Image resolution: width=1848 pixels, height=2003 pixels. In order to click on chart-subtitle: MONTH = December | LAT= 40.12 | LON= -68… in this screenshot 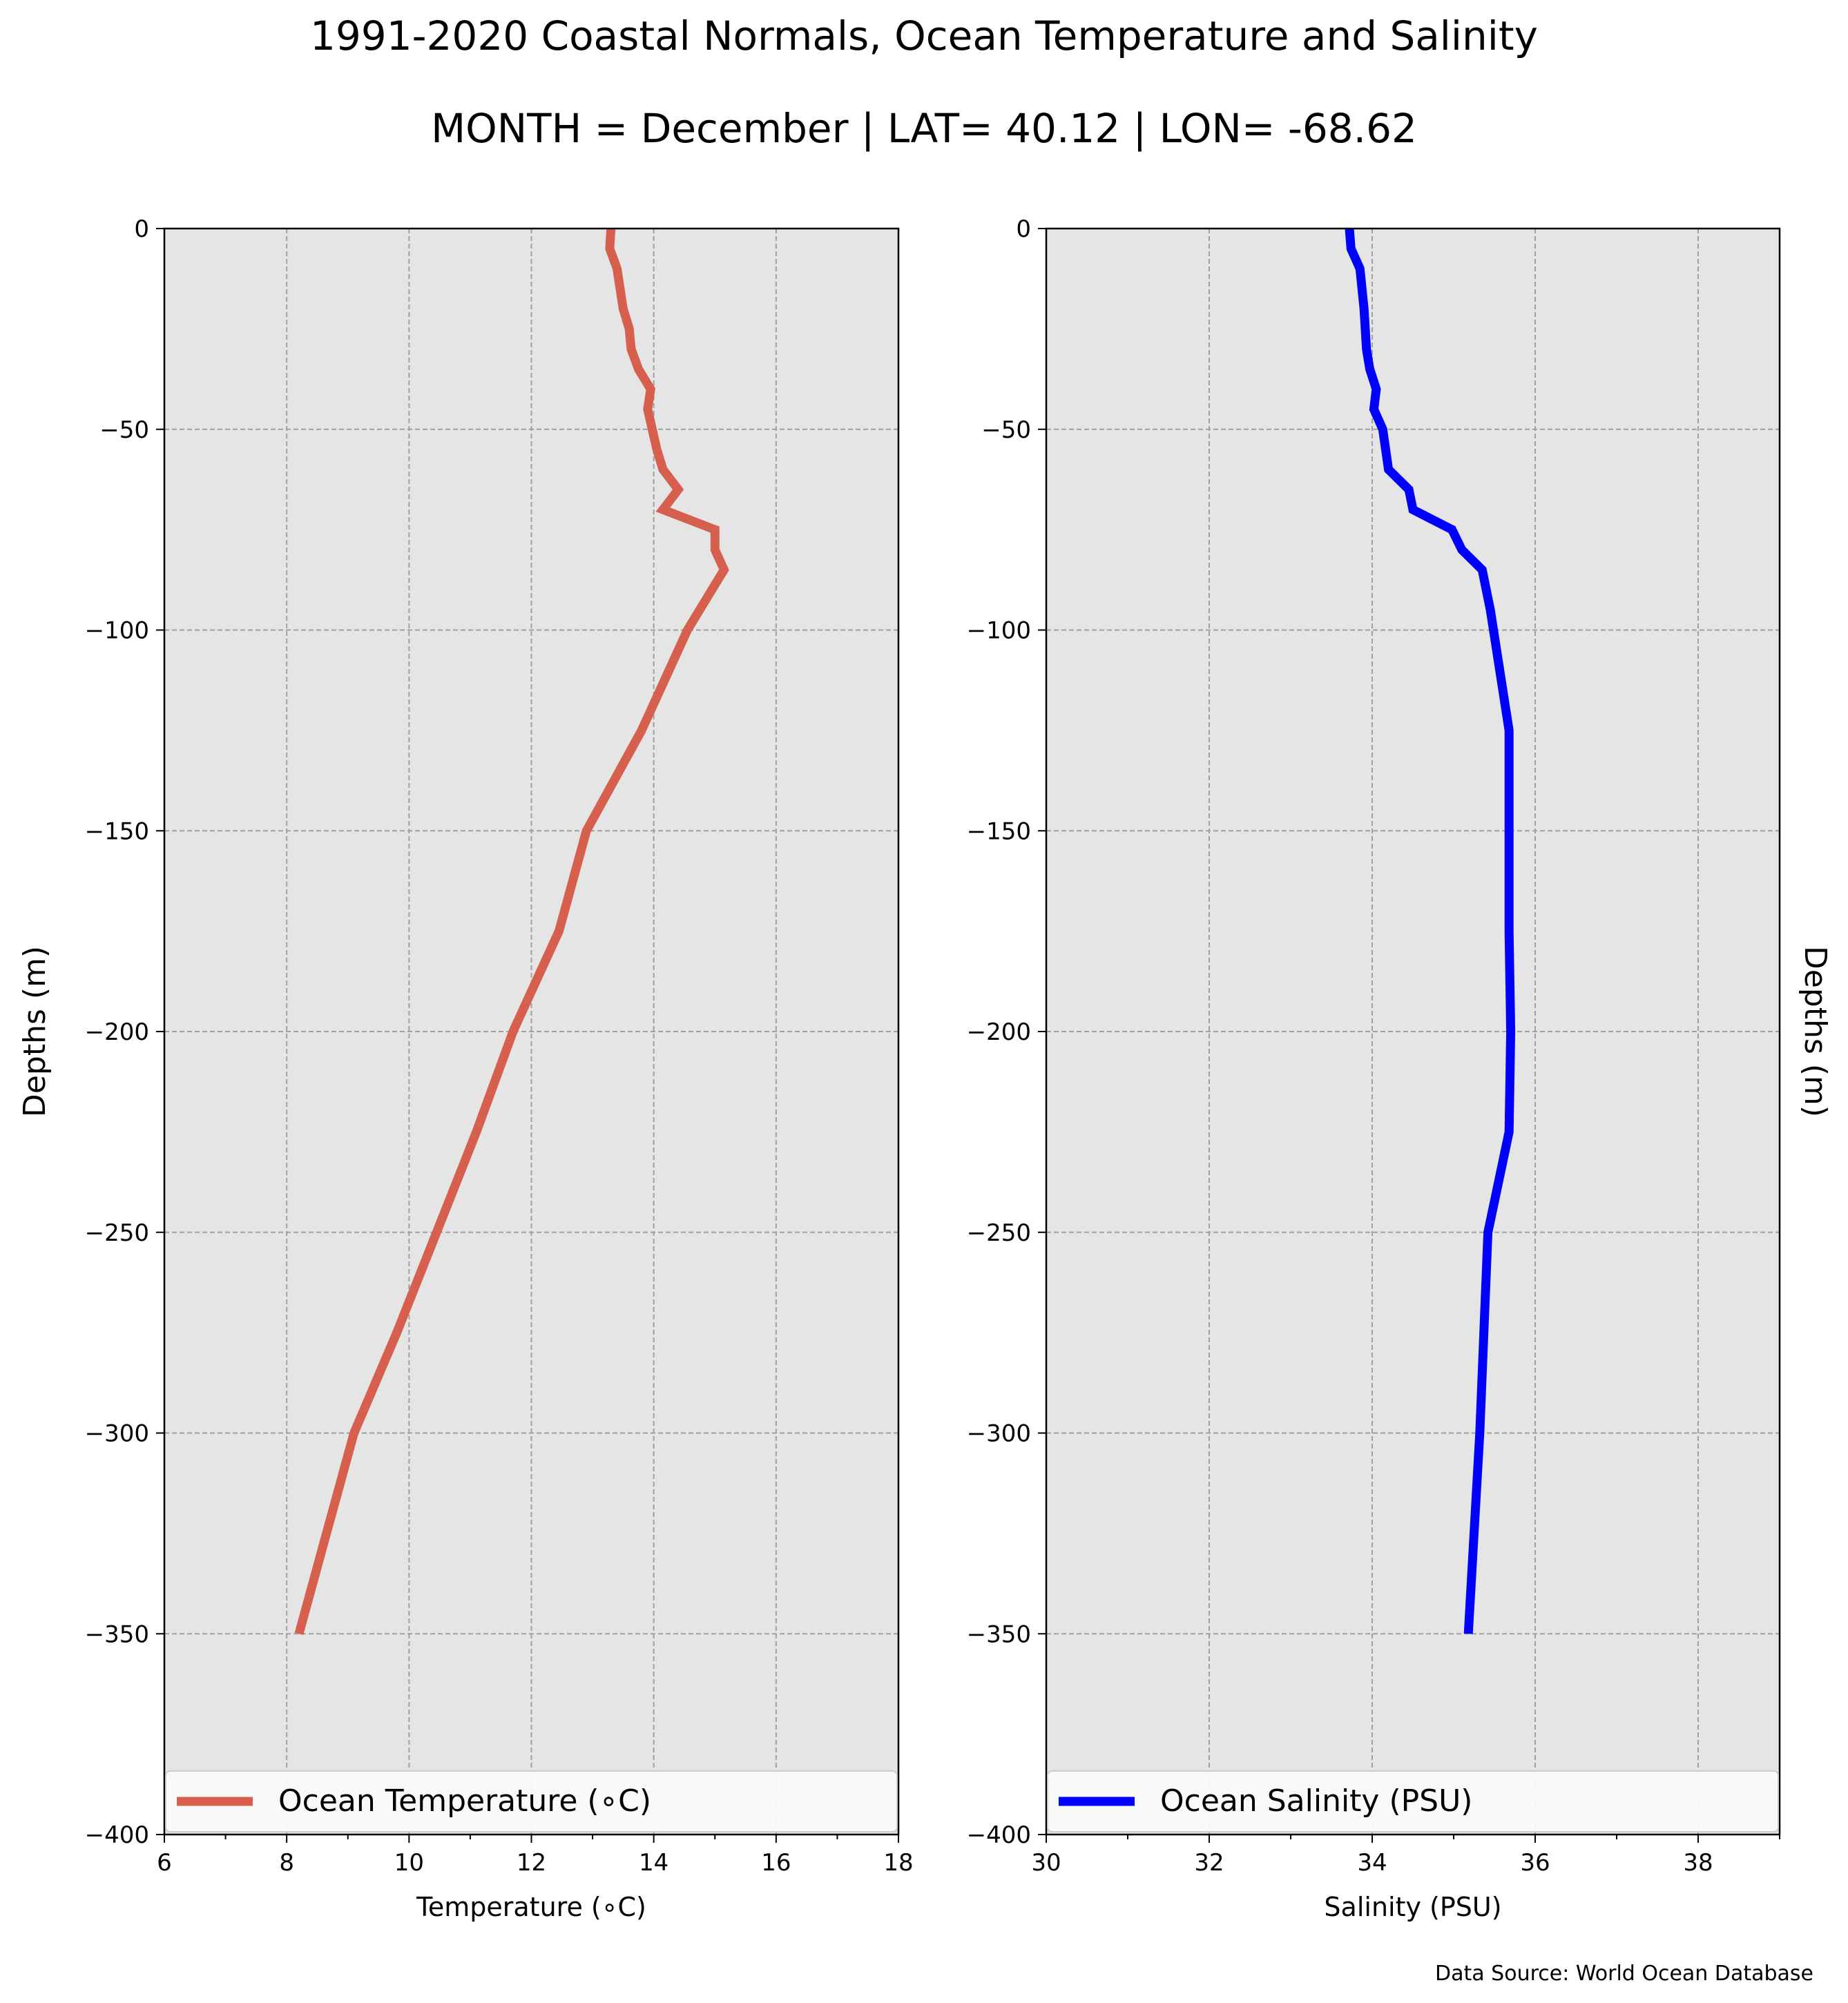, I will do `click(924, 128)`.